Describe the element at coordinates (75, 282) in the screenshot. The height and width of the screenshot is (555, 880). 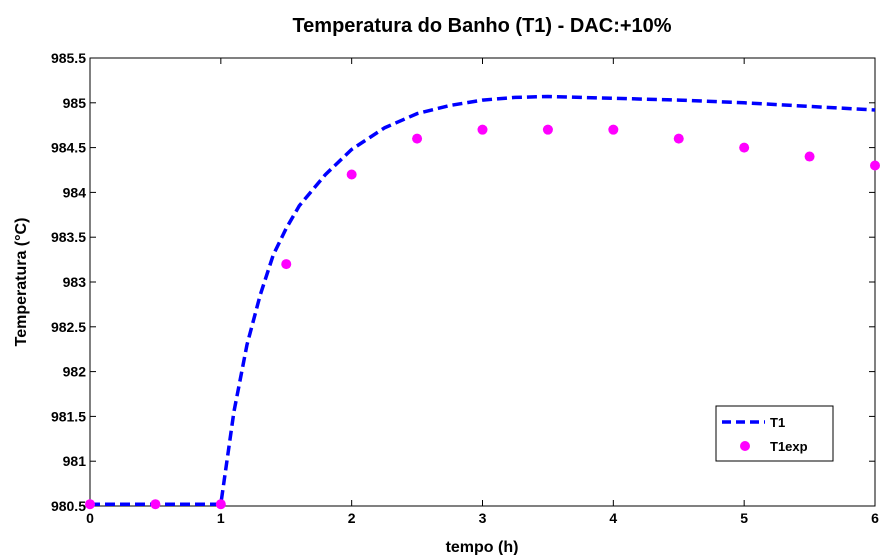
I see `y-tick-label: 983` at that location.